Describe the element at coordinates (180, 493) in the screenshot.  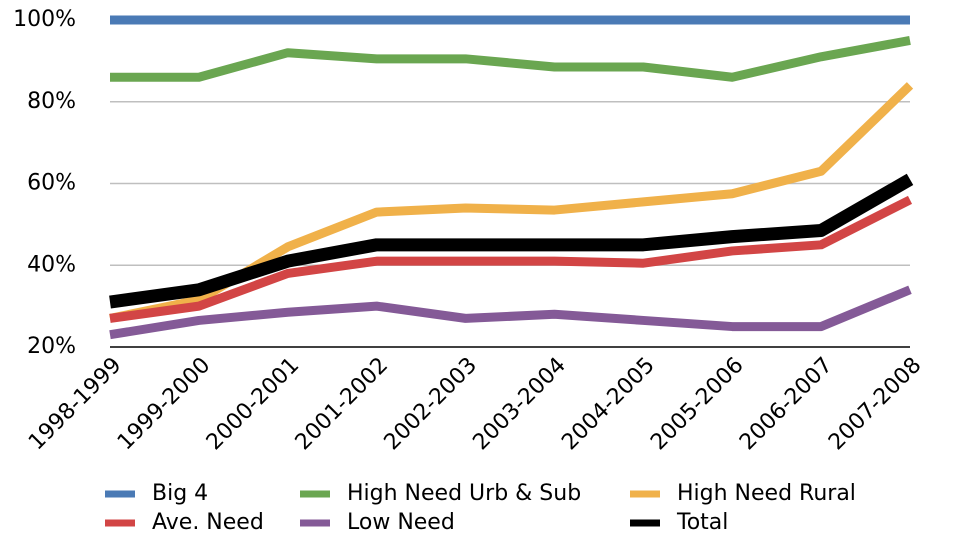
I see `legend-label: Big 4` at that location.